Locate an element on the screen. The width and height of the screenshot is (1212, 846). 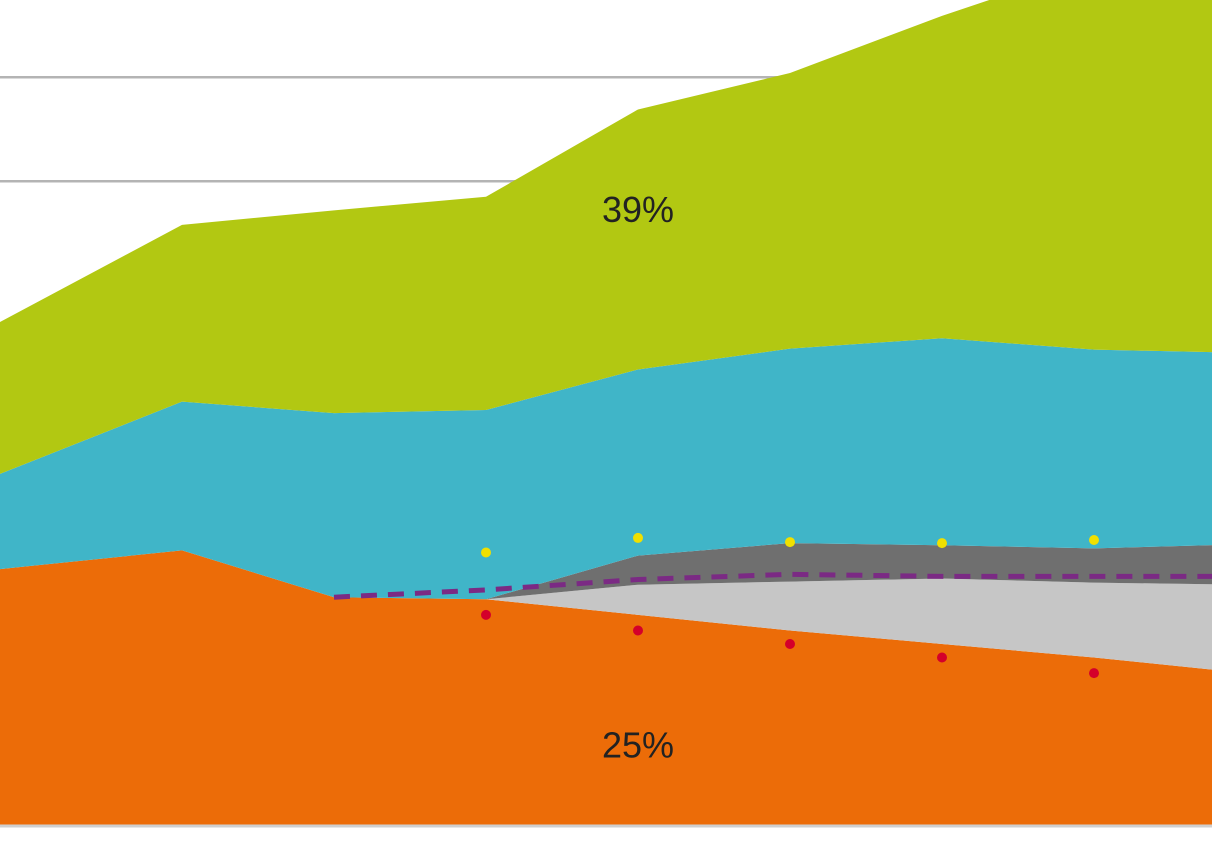
data-markers is located at coordinates (790, 605).